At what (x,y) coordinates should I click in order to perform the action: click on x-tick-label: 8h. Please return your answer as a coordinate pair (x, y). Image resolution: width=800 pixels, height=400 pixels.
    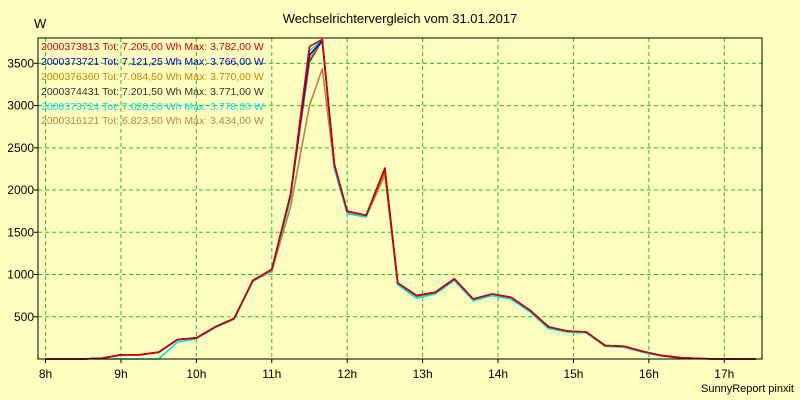
    Looking at the image, I should click on (45, 374).